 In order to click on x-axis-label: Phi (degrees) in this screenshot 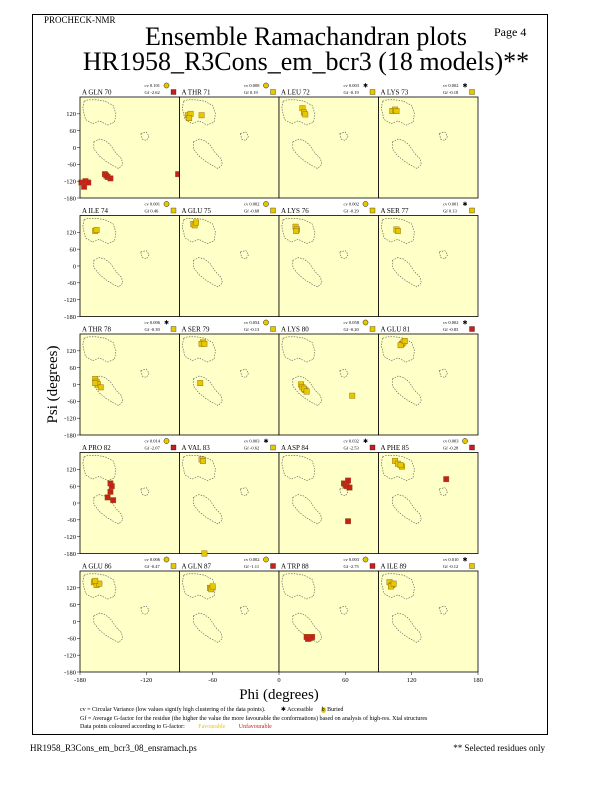, I will do `click(279, 695)`.